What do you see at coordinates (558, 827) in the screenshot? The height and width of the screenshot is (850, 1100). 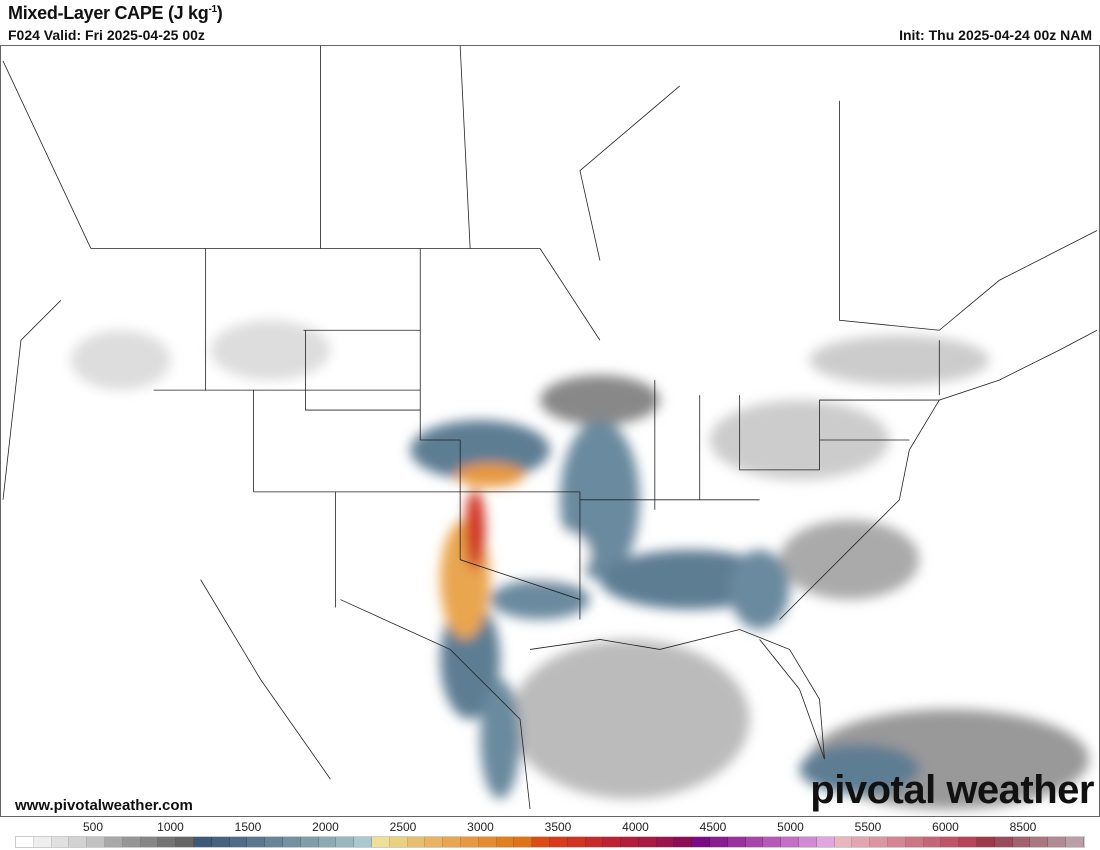 I see `colorbar-tick-label: 3500` at bounding box center [558, 827].